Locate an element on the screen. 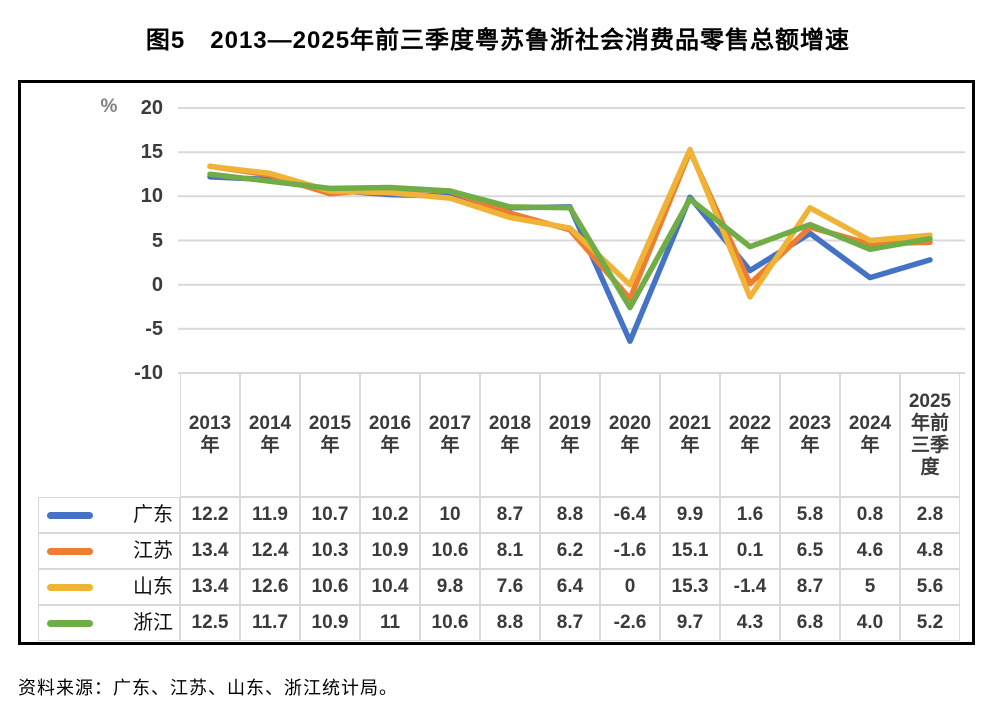 Image resolution: width=996 pixels, height=728 pixels. value-cell: 5 is located at coordinates (870, 587).